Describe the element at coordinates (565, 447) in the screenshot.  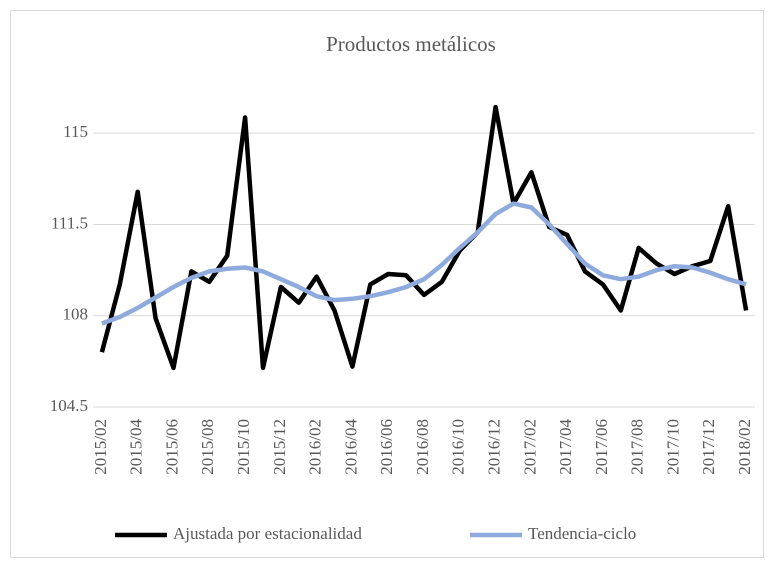
I see `x-tick-label: 2017/04` at that location.